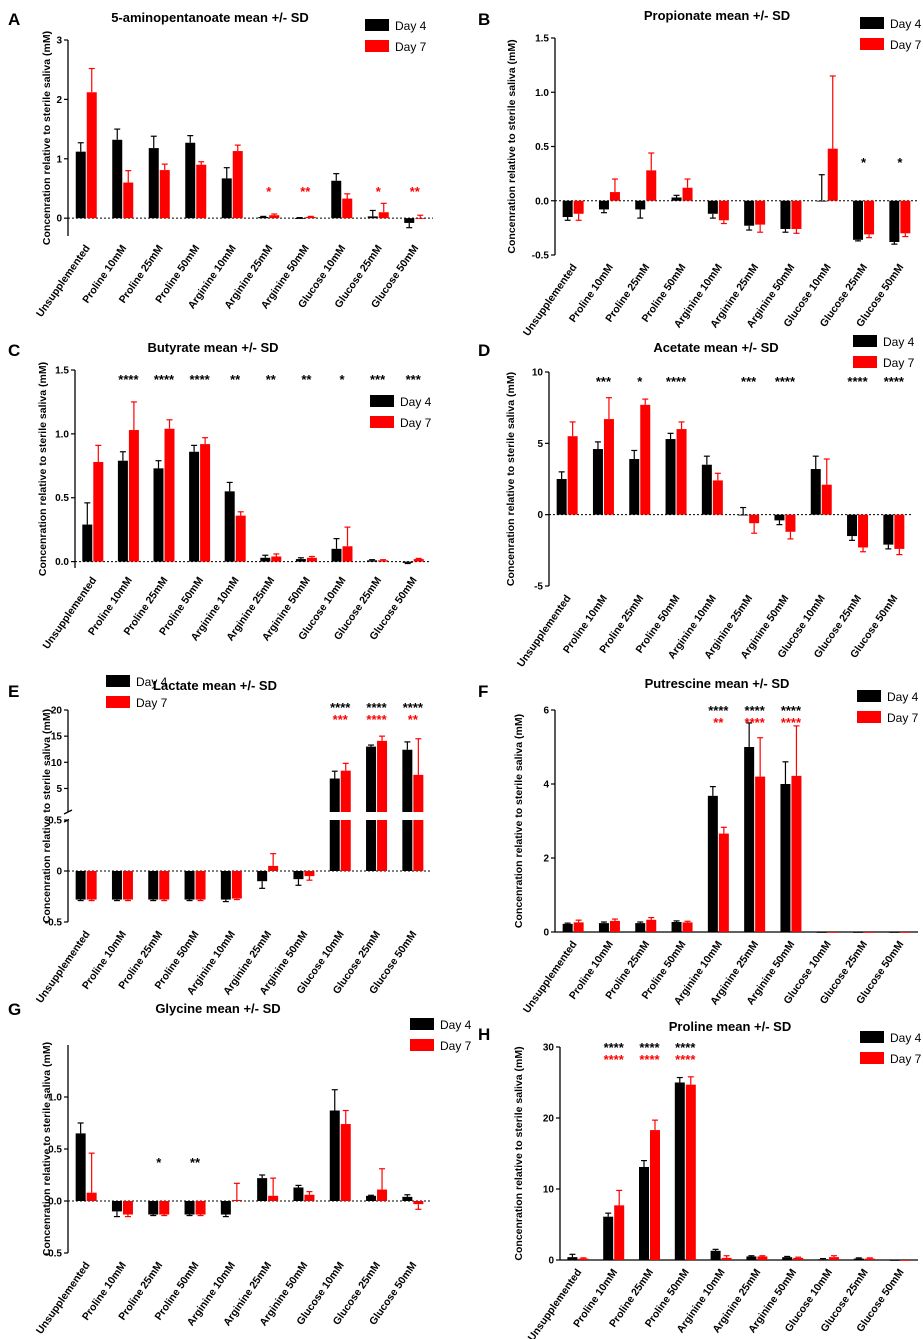 Image resolution: width=923 pixels, height=1339 pixels. Describe the element at coordinates (414, 379) in the screenshot. I see `significance-marker: ***` at that location.